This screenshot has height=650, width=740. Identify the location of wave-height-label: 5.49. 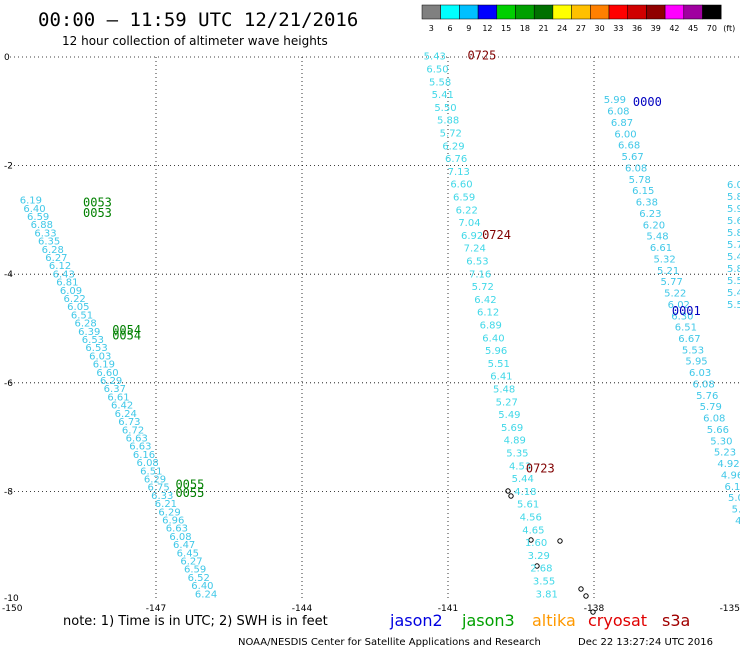
(509, 415).